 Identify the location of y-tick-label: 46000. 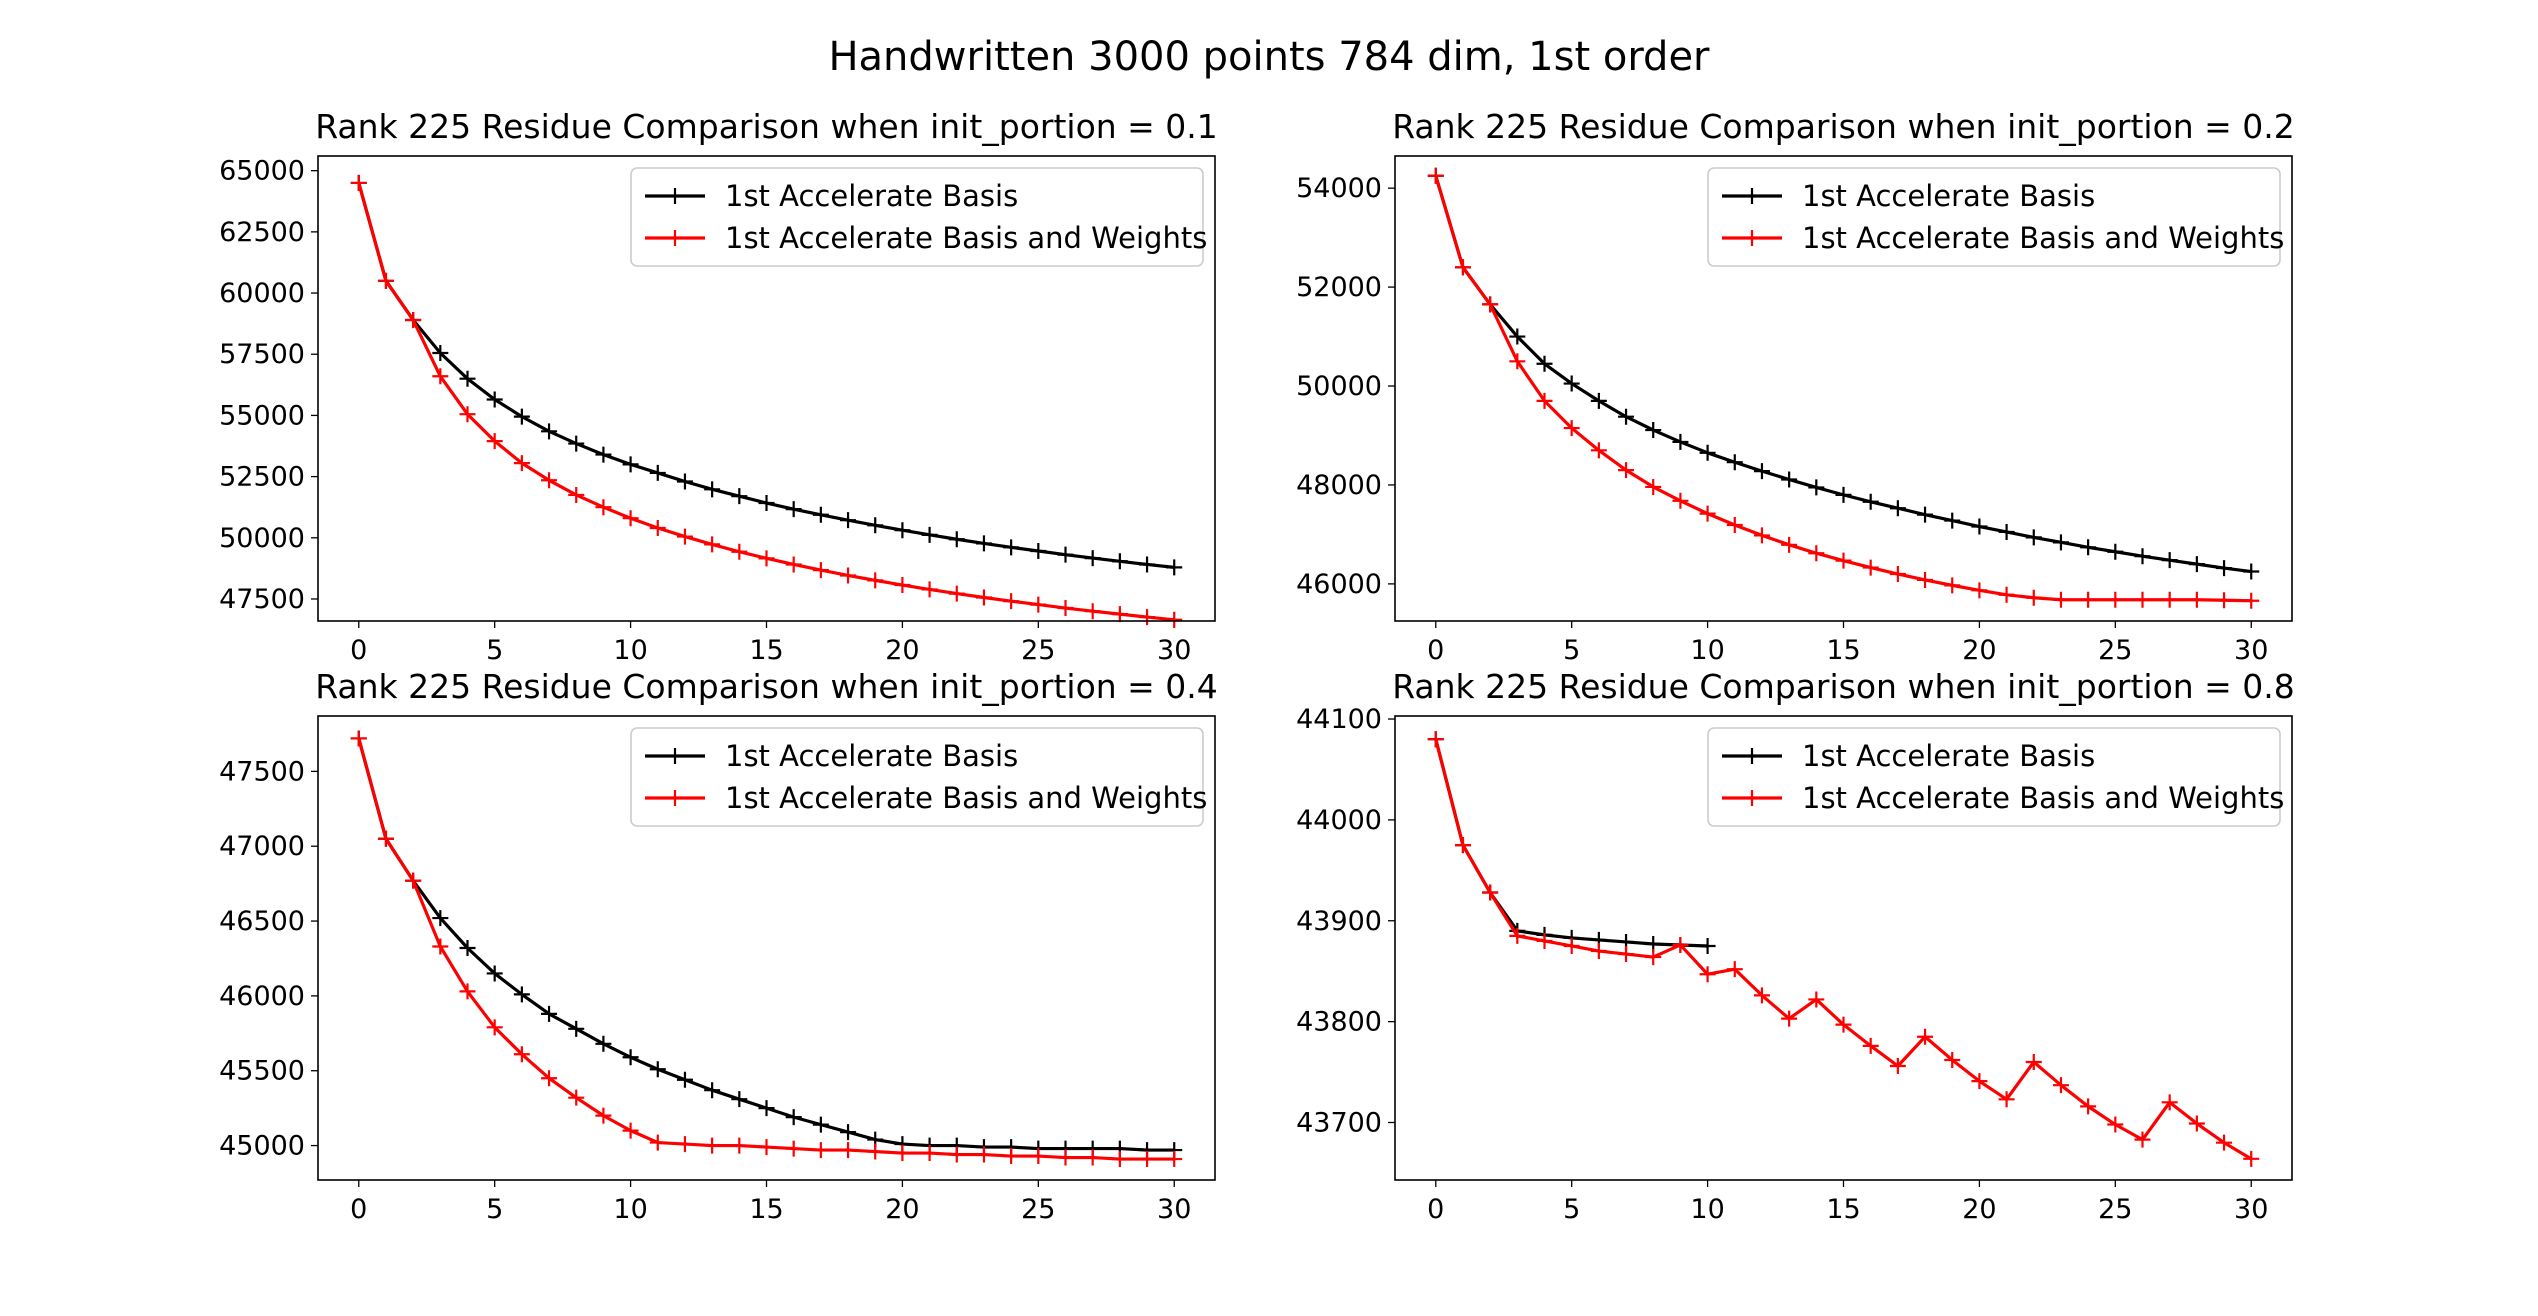
(262, 996).